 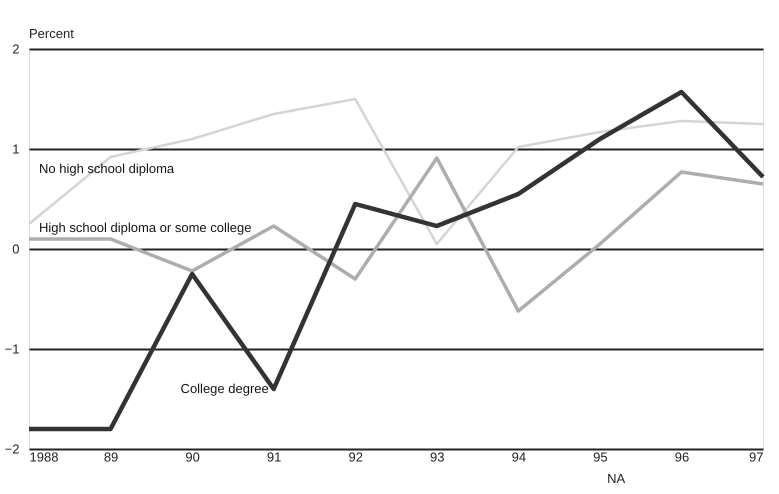 I want to click on y-axis-title: Percent, so click(x=51, y=33).